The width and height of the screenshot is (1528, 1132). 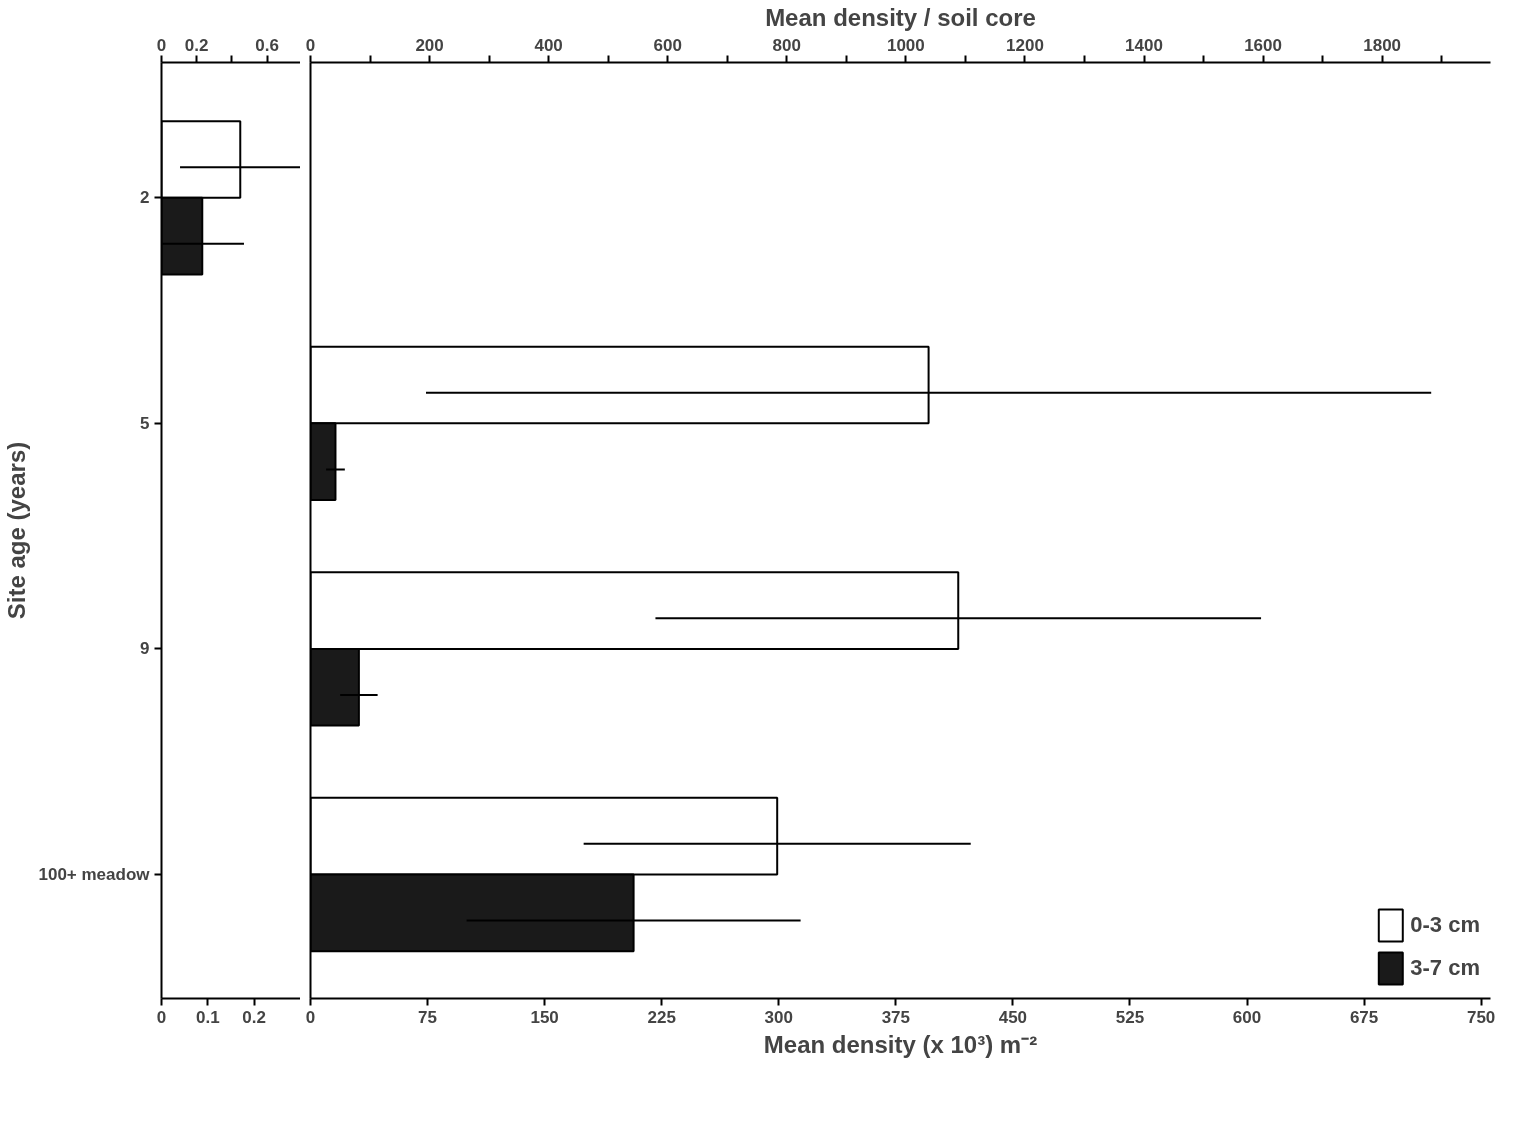 What do you see at coordinates (900, 17) in the screenshot?
I see `x2-axis-title: Mean density / soil core` at bounding box center [900, 17].